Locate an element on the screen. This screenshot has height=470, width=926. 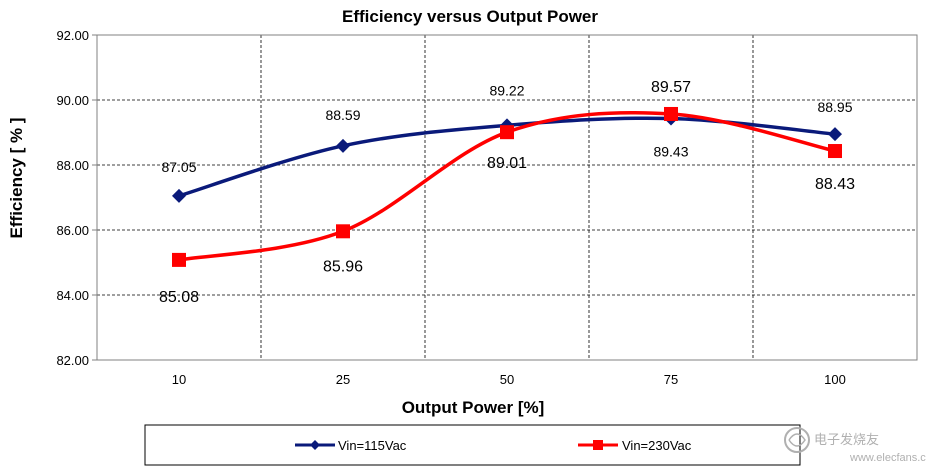
legend-item-230vac: Vin=230Vac is located at coordinates (635, 445).